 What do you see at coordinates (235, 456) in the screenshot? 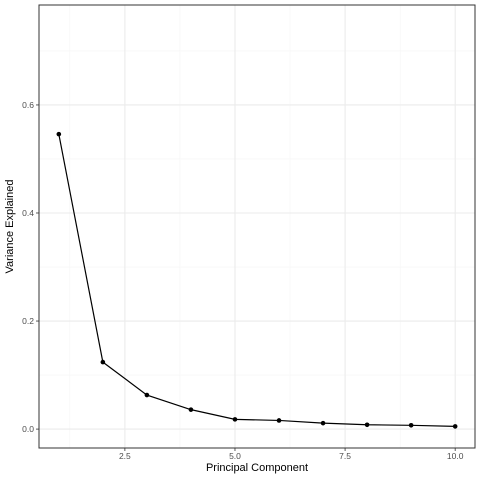
I see `x-tick-label: 5.0` at bounding box center [235, 456].